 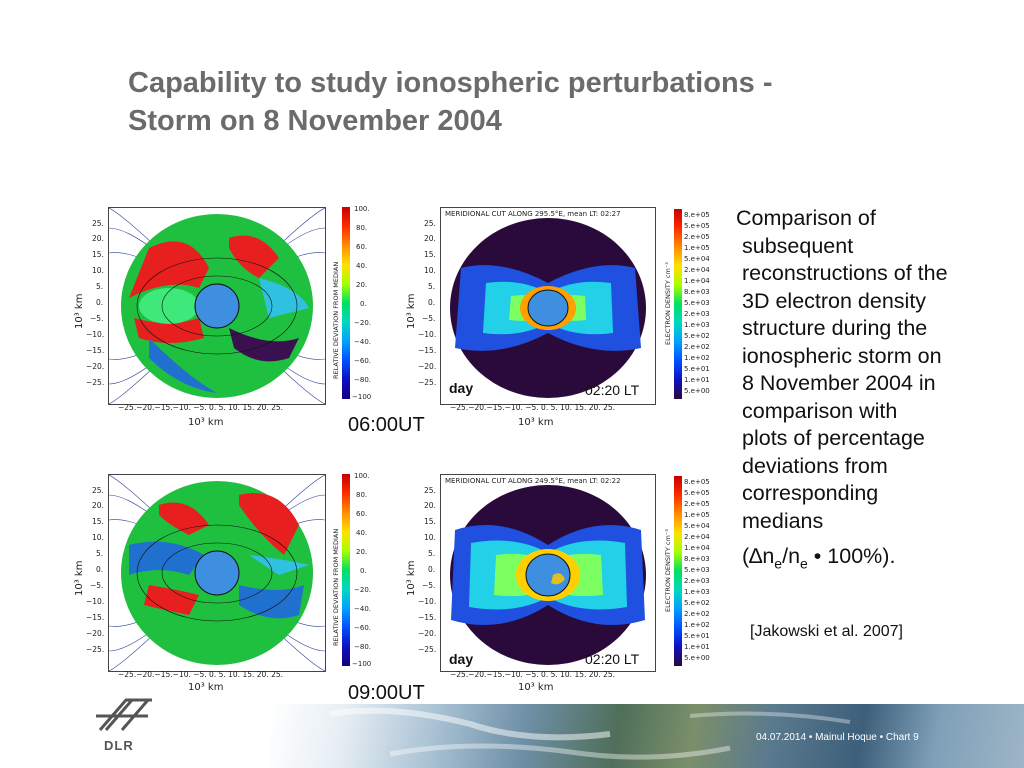 What do you see at coordinates (386, 425) in the screenshot?
I see `ut-label-top: 06:00UT` at bounding box center [386, 425].